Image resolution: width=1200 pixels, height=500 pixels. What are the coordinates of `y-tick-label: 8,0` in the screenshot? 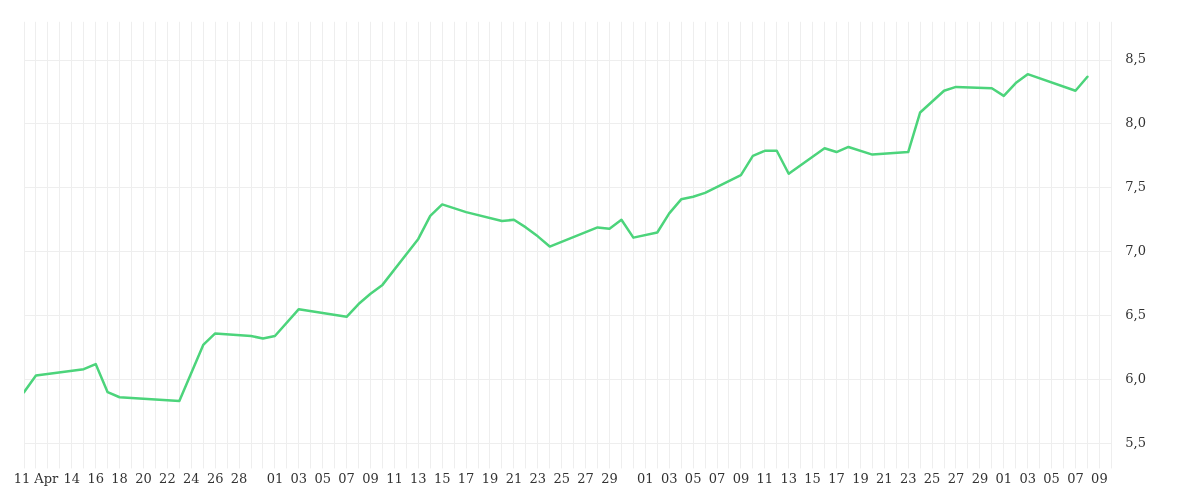 It's located at (1136, 123).